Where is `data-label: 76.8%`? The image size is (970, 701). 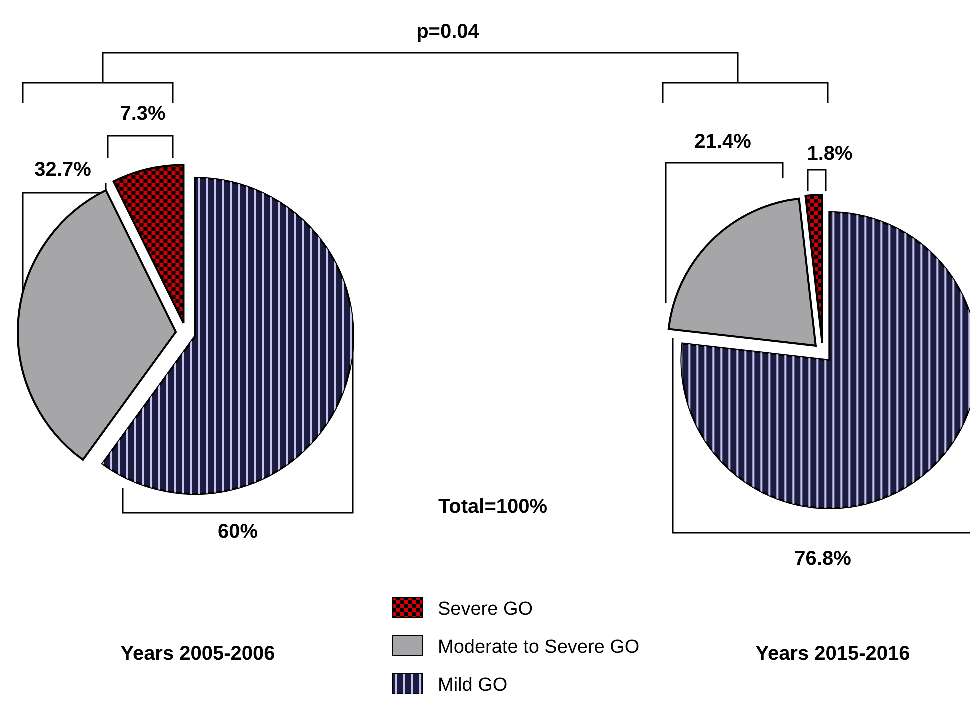
data-label: 76.8% is located at coordinates (823, 559).